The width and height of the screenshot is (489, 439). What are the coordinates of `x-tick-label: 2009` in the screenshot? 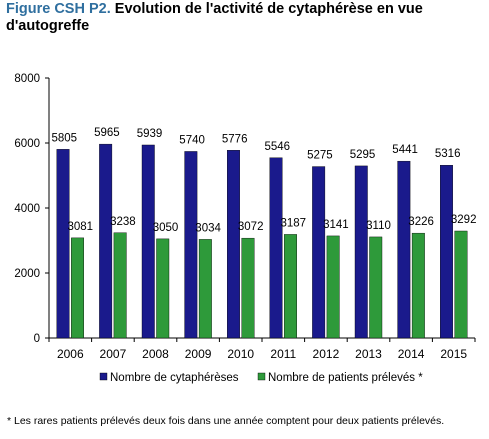 It's located at (198, 354).